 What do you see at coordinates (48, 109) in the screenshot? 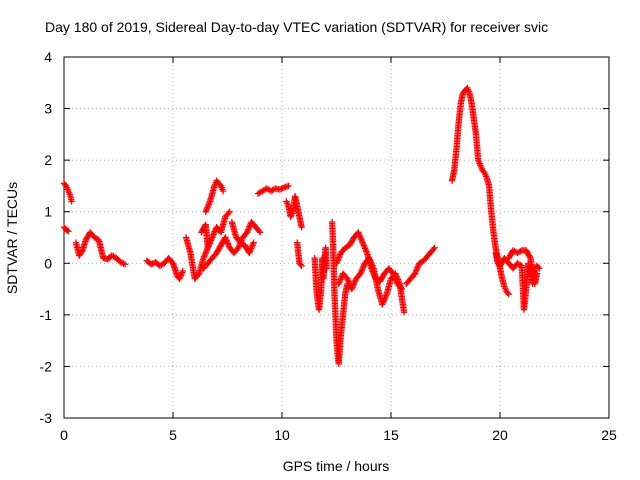
I see `y-tick-label: 3` at bounding box center [48, 109].